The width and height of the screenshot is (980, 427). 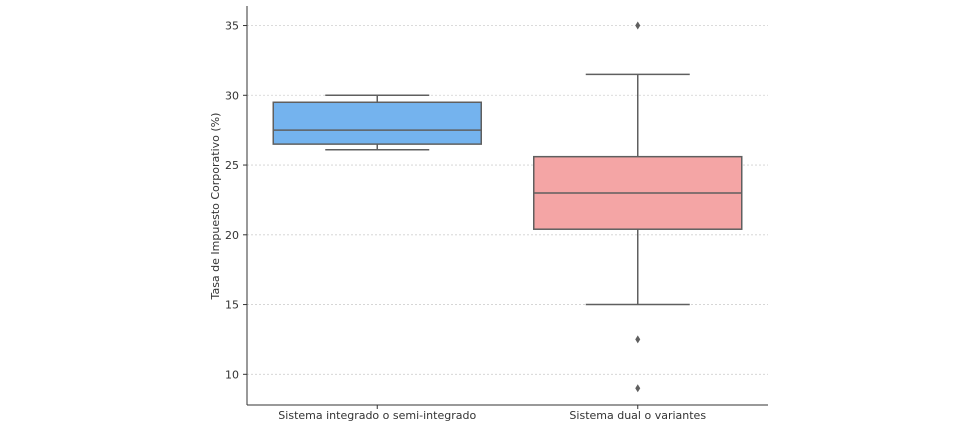 What do you see at coordinates (232, 165) in the screenshot?
I see `y-tick-label: 25` at bounding box center [232, 165].